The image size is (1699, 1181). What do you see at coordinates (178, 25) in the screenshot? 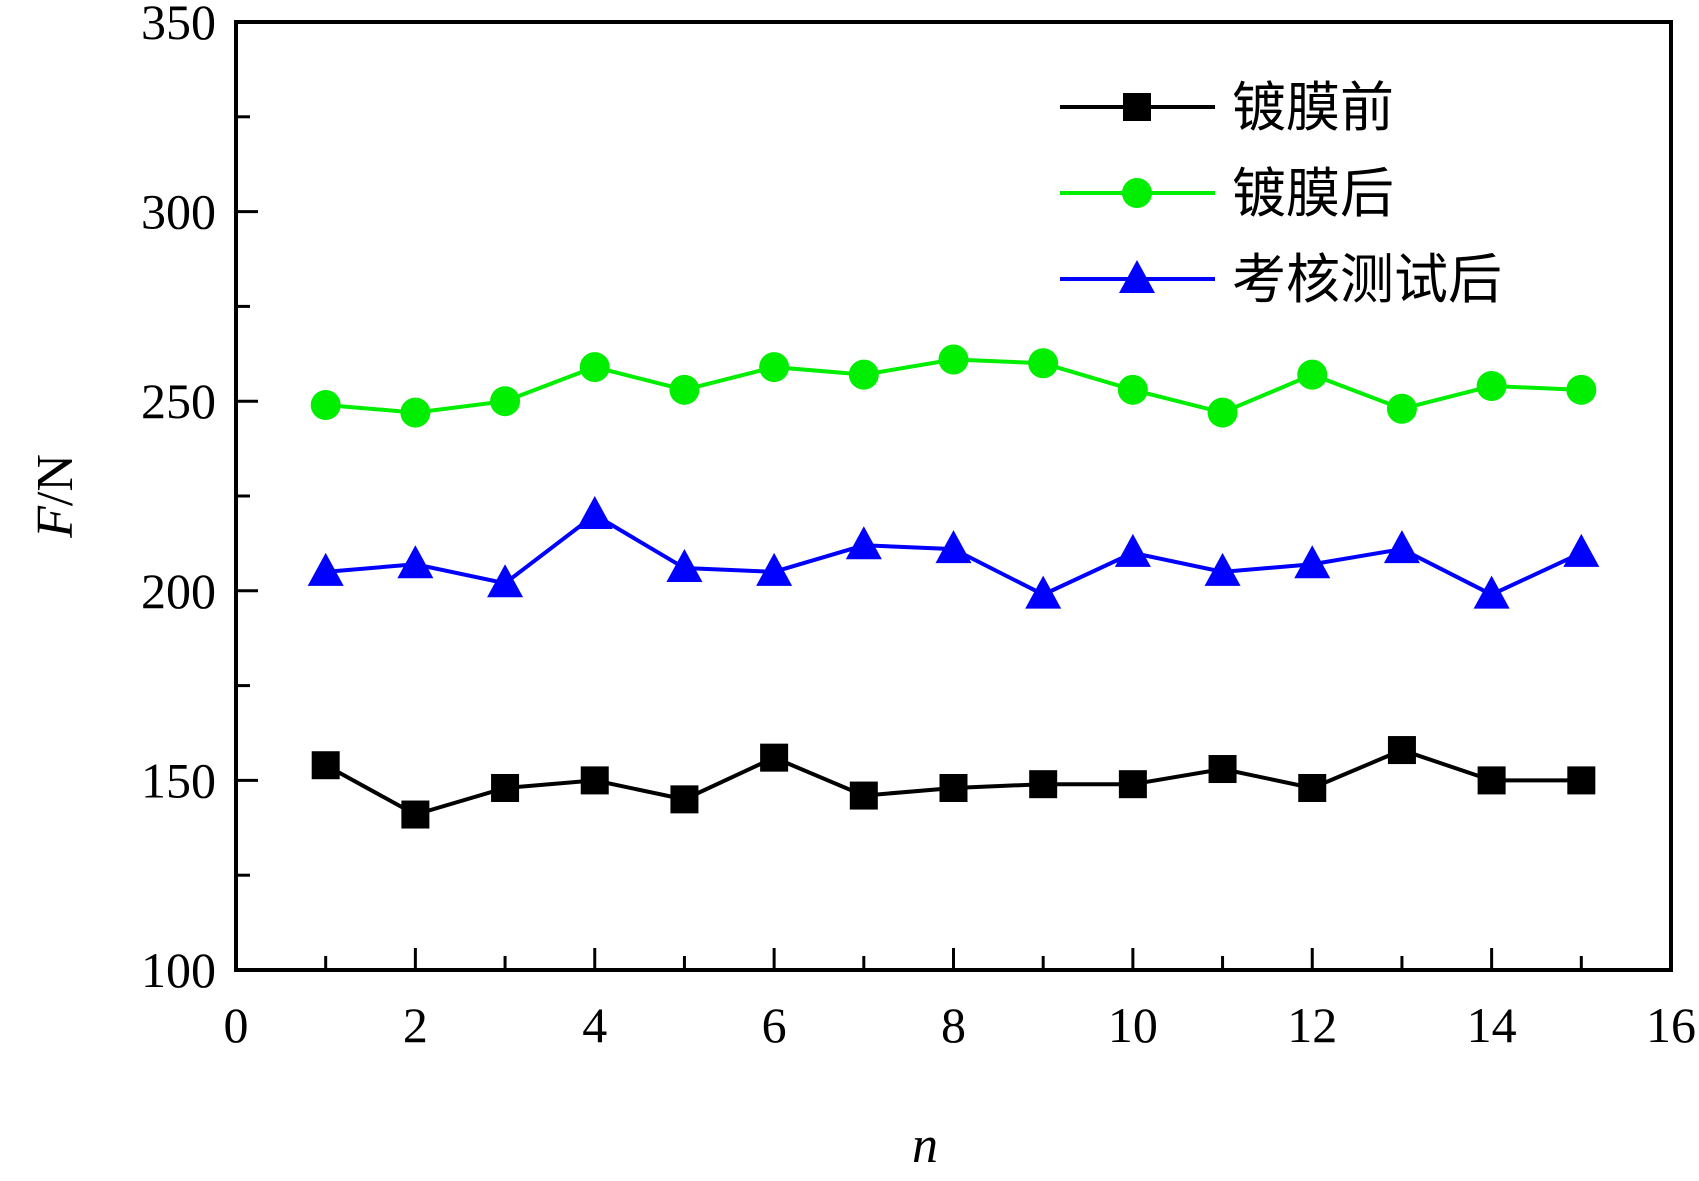
I see `y-tick-label: 350` at bounding box center [178, 25].